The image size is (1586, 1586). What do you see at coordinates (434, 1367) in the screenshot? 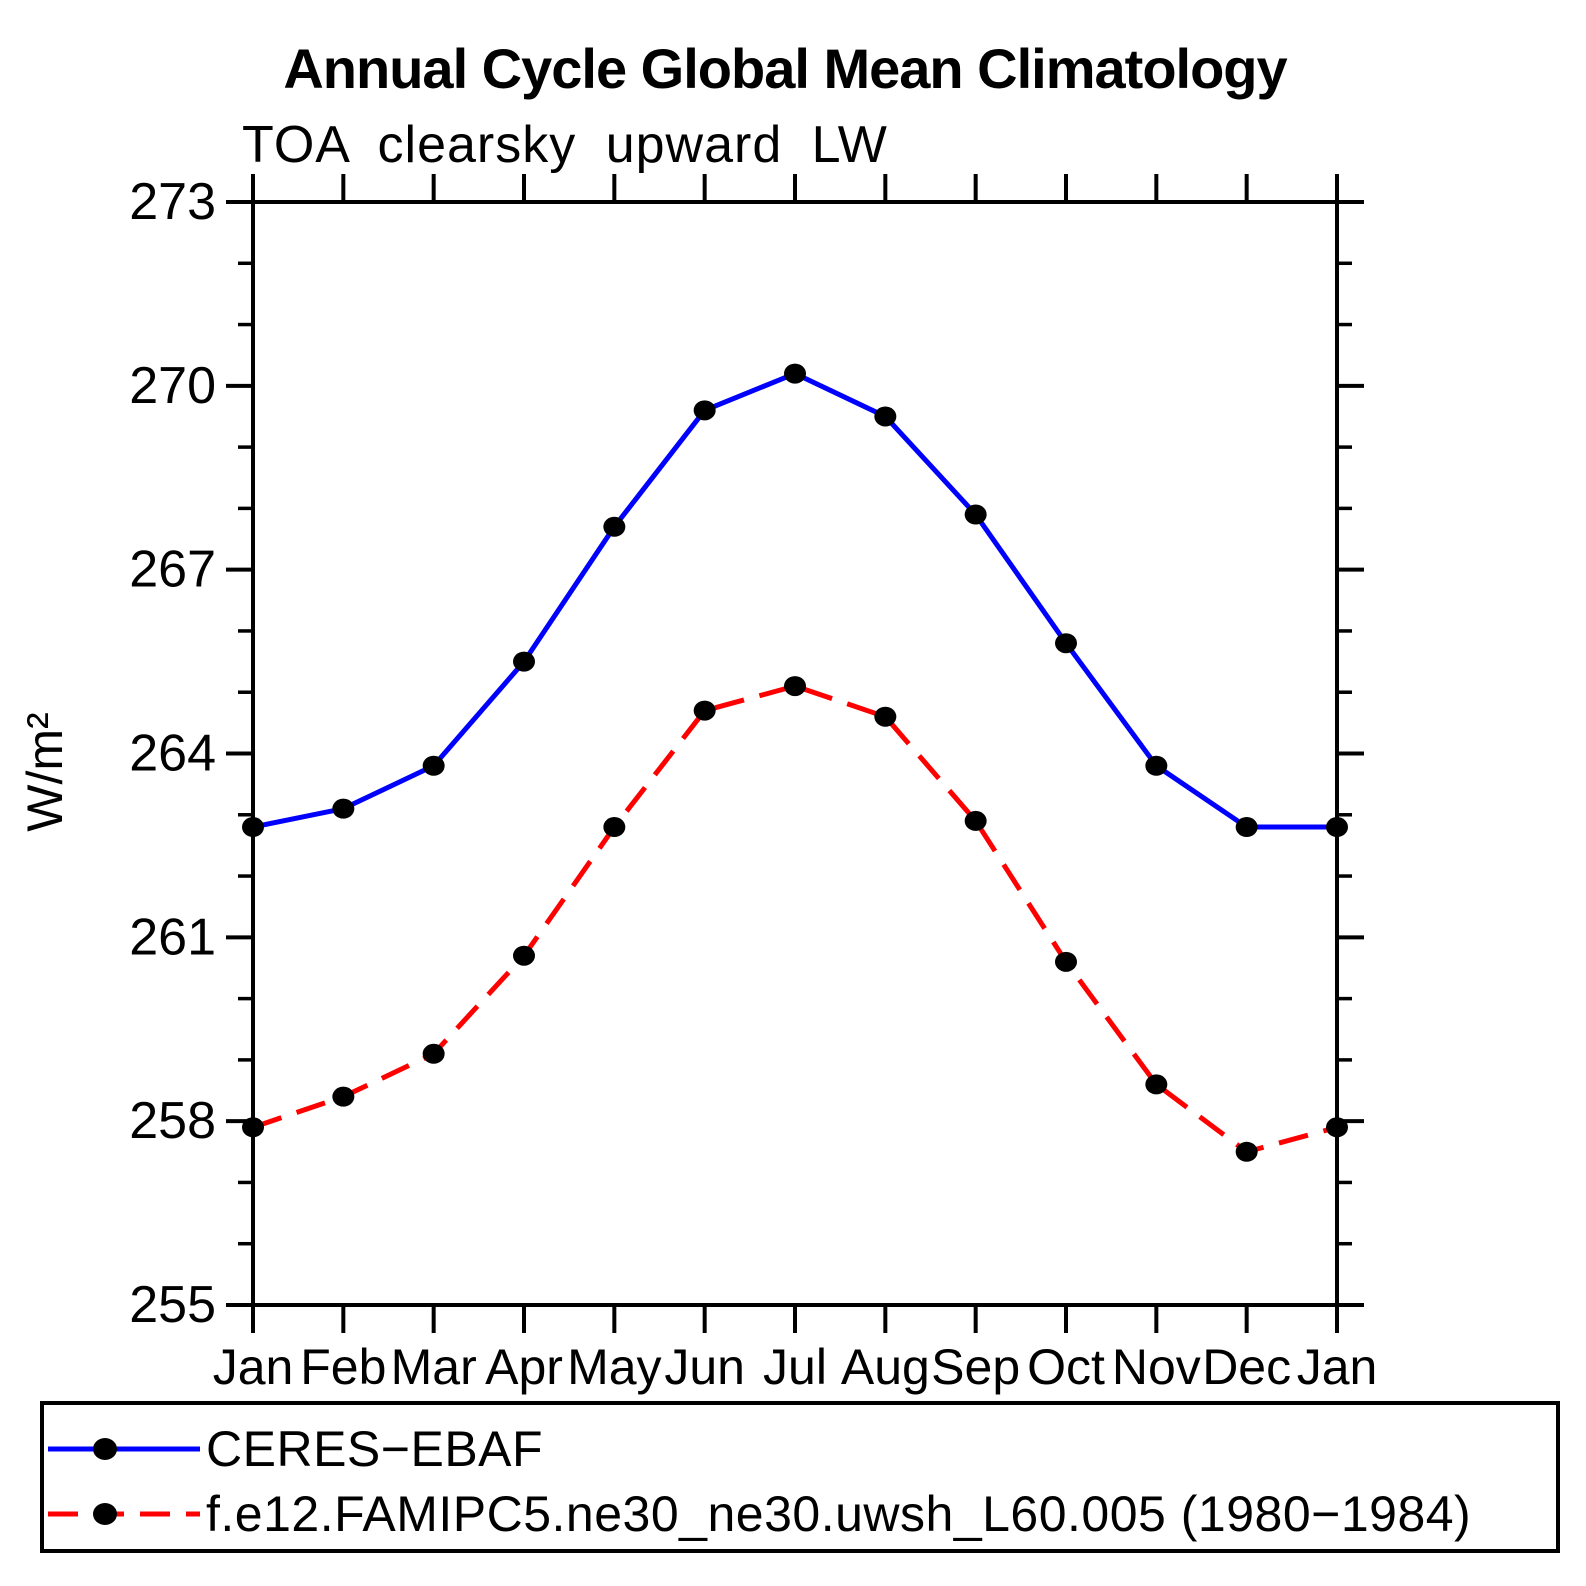
I see `x-tick-label: Mar` at bounding box center [434, 1367].